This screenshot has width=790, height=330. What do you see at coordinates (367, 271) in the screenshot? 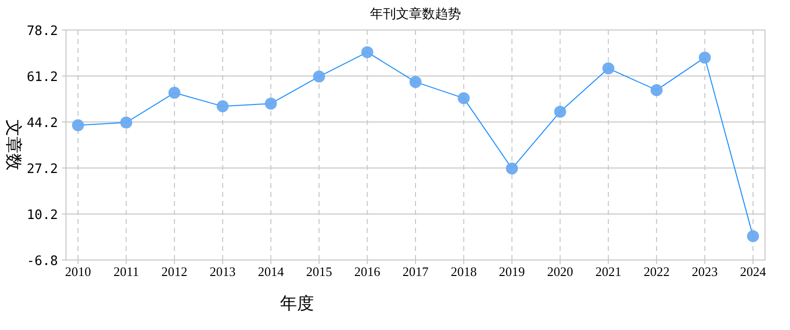
I see `x-tick-label: 2016` at bounding box center [367, 271].